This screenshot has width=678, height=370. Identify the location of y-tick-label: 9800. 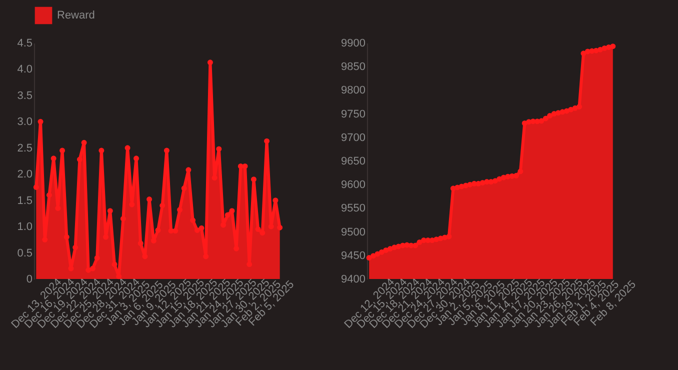
(353, 90).